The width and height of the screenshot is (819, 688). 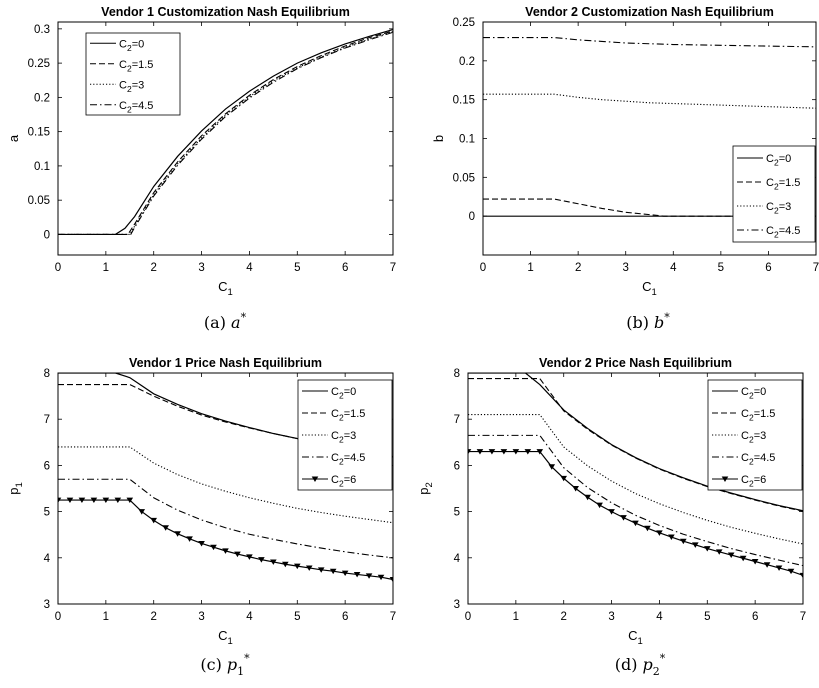 I want to click on x-tick-label: 6, so click(x=768, y=268).